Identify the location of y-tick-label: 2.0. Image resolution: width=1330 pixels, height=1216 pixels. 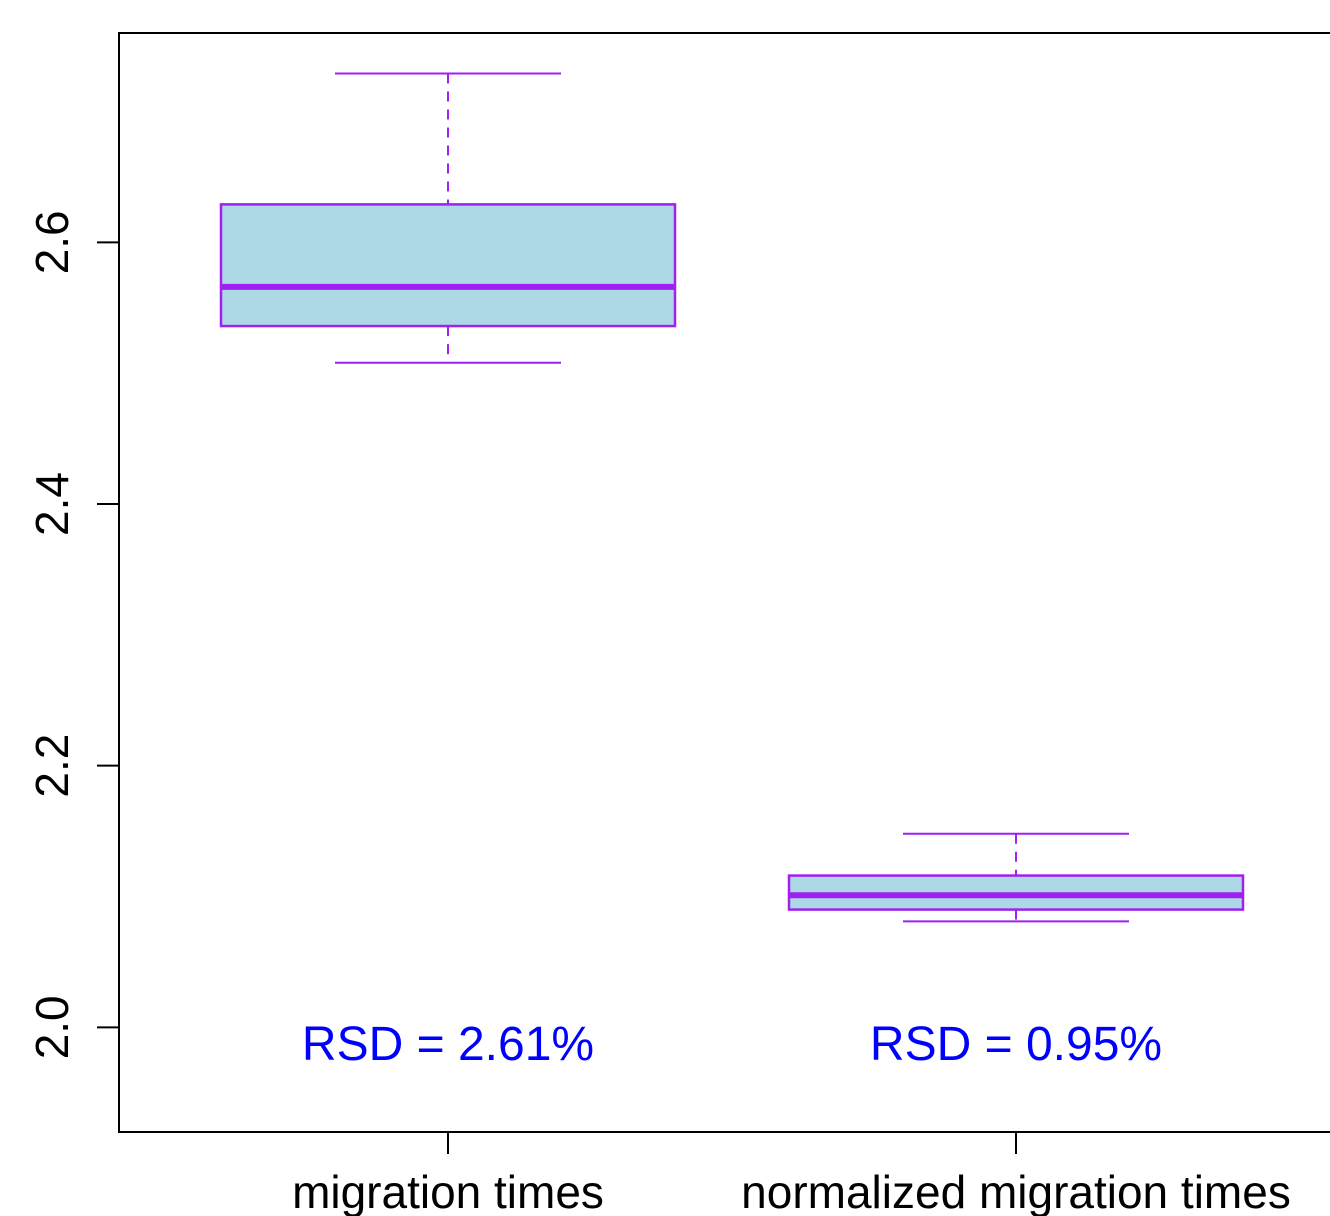
(52, 1027).